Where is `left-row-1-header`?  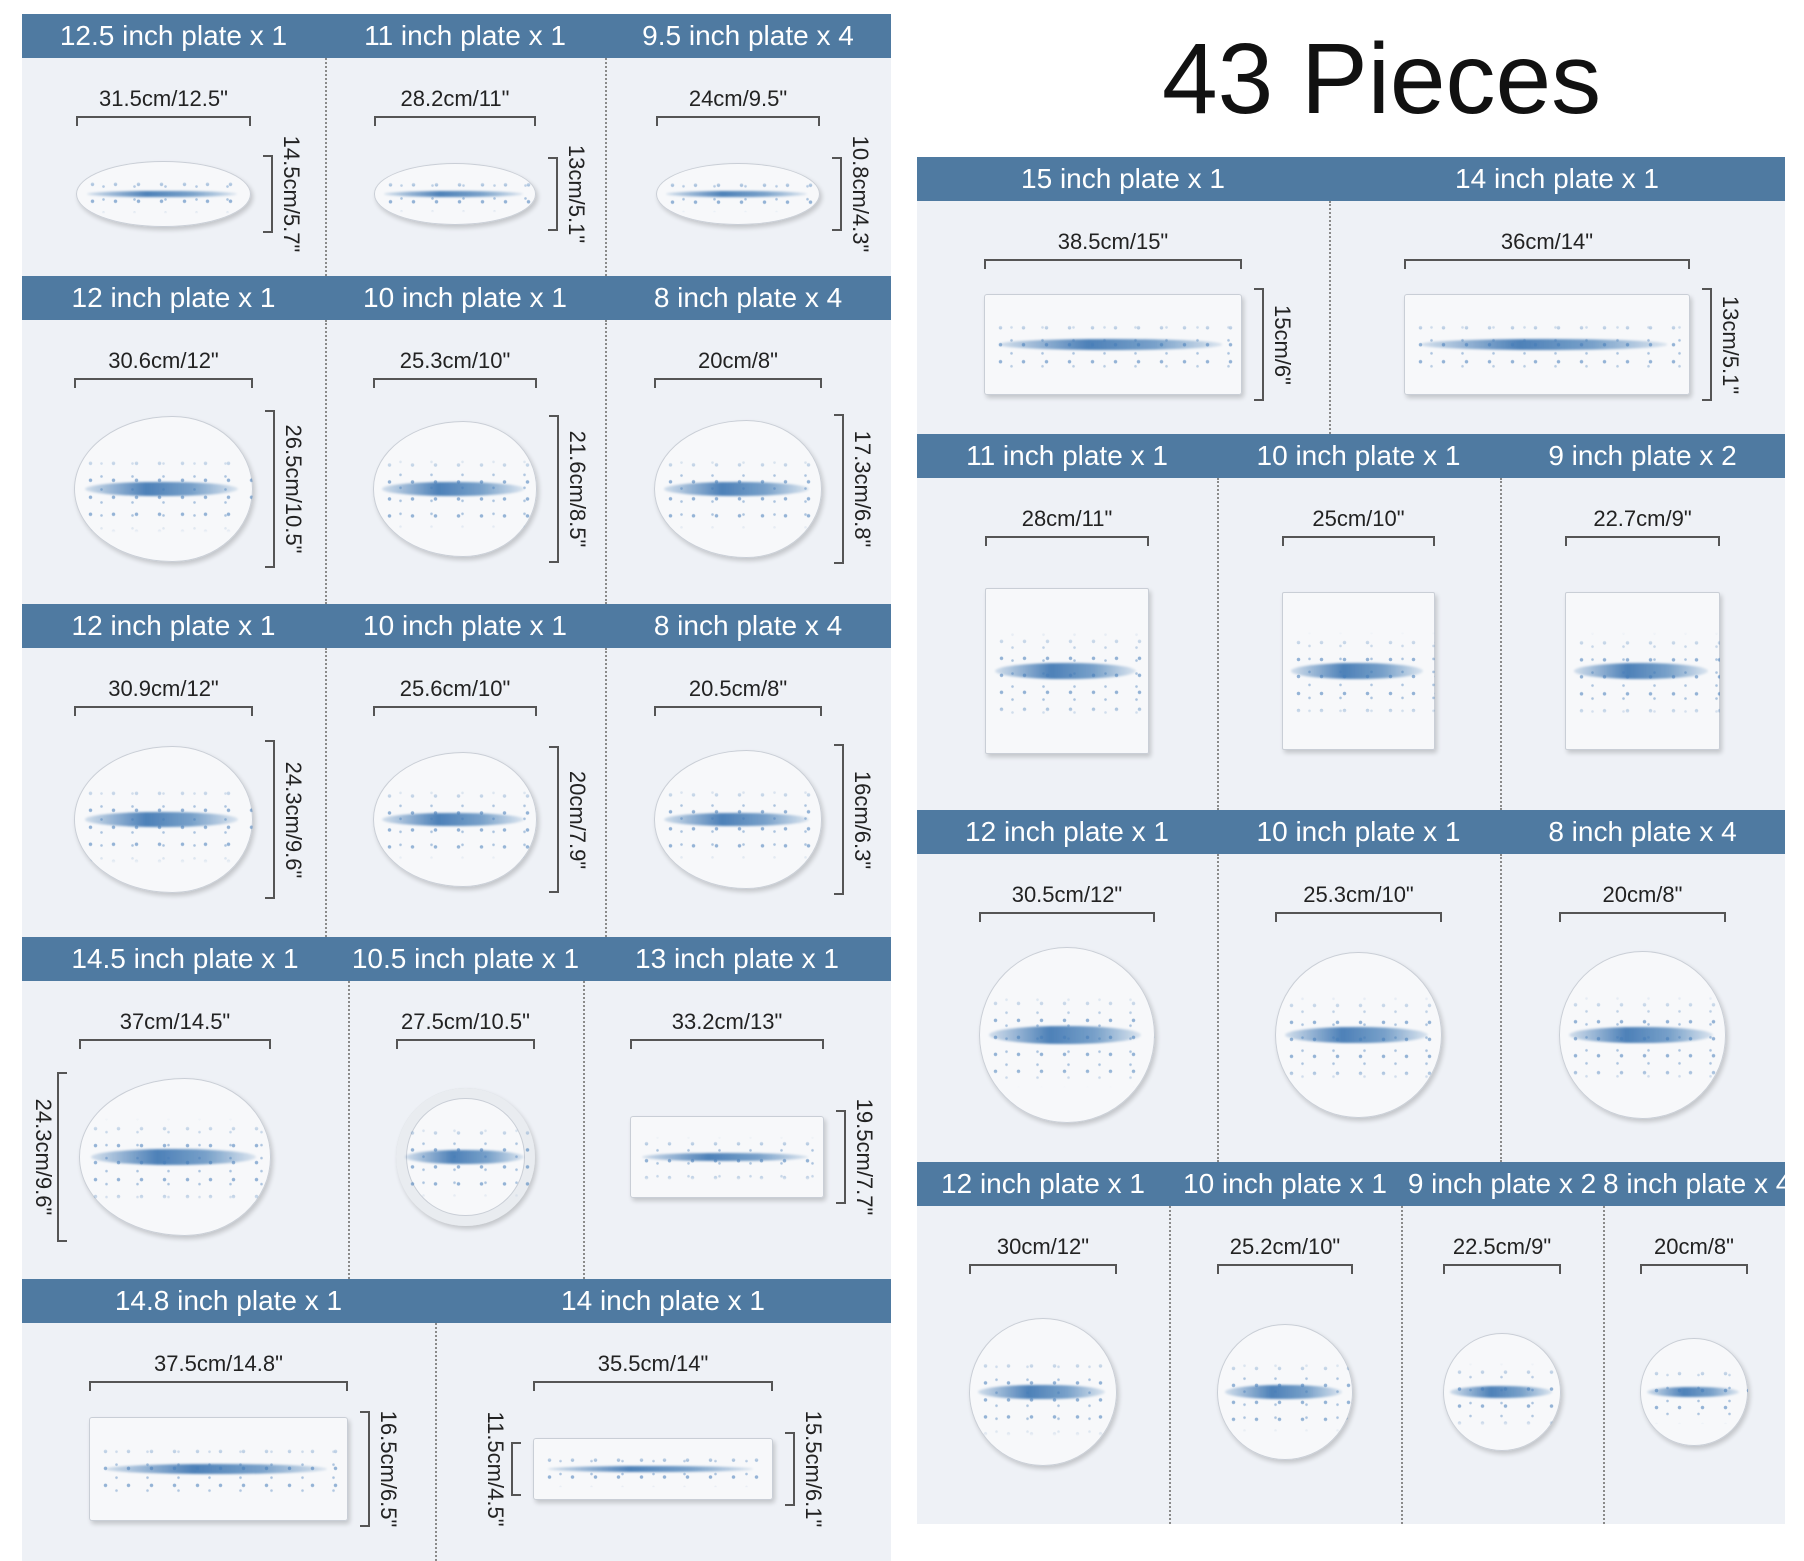 left-row-1-header is located at coordinates (456, 298).